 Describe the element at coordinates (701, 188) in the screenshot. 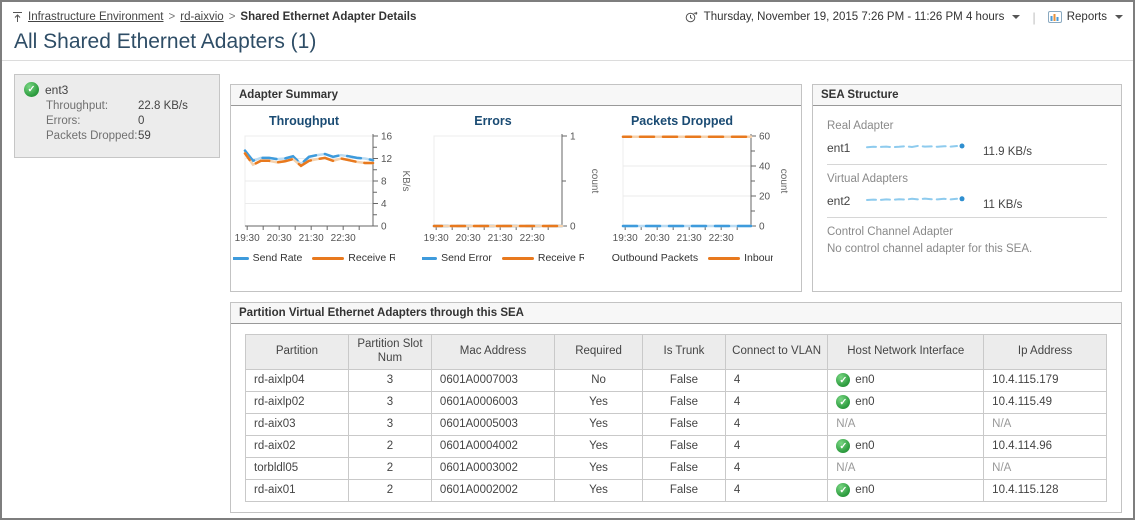

I see `packets-dropped-chart: 0 20 40 60 count 19:30 20:30 21:30 22:30` at that location.